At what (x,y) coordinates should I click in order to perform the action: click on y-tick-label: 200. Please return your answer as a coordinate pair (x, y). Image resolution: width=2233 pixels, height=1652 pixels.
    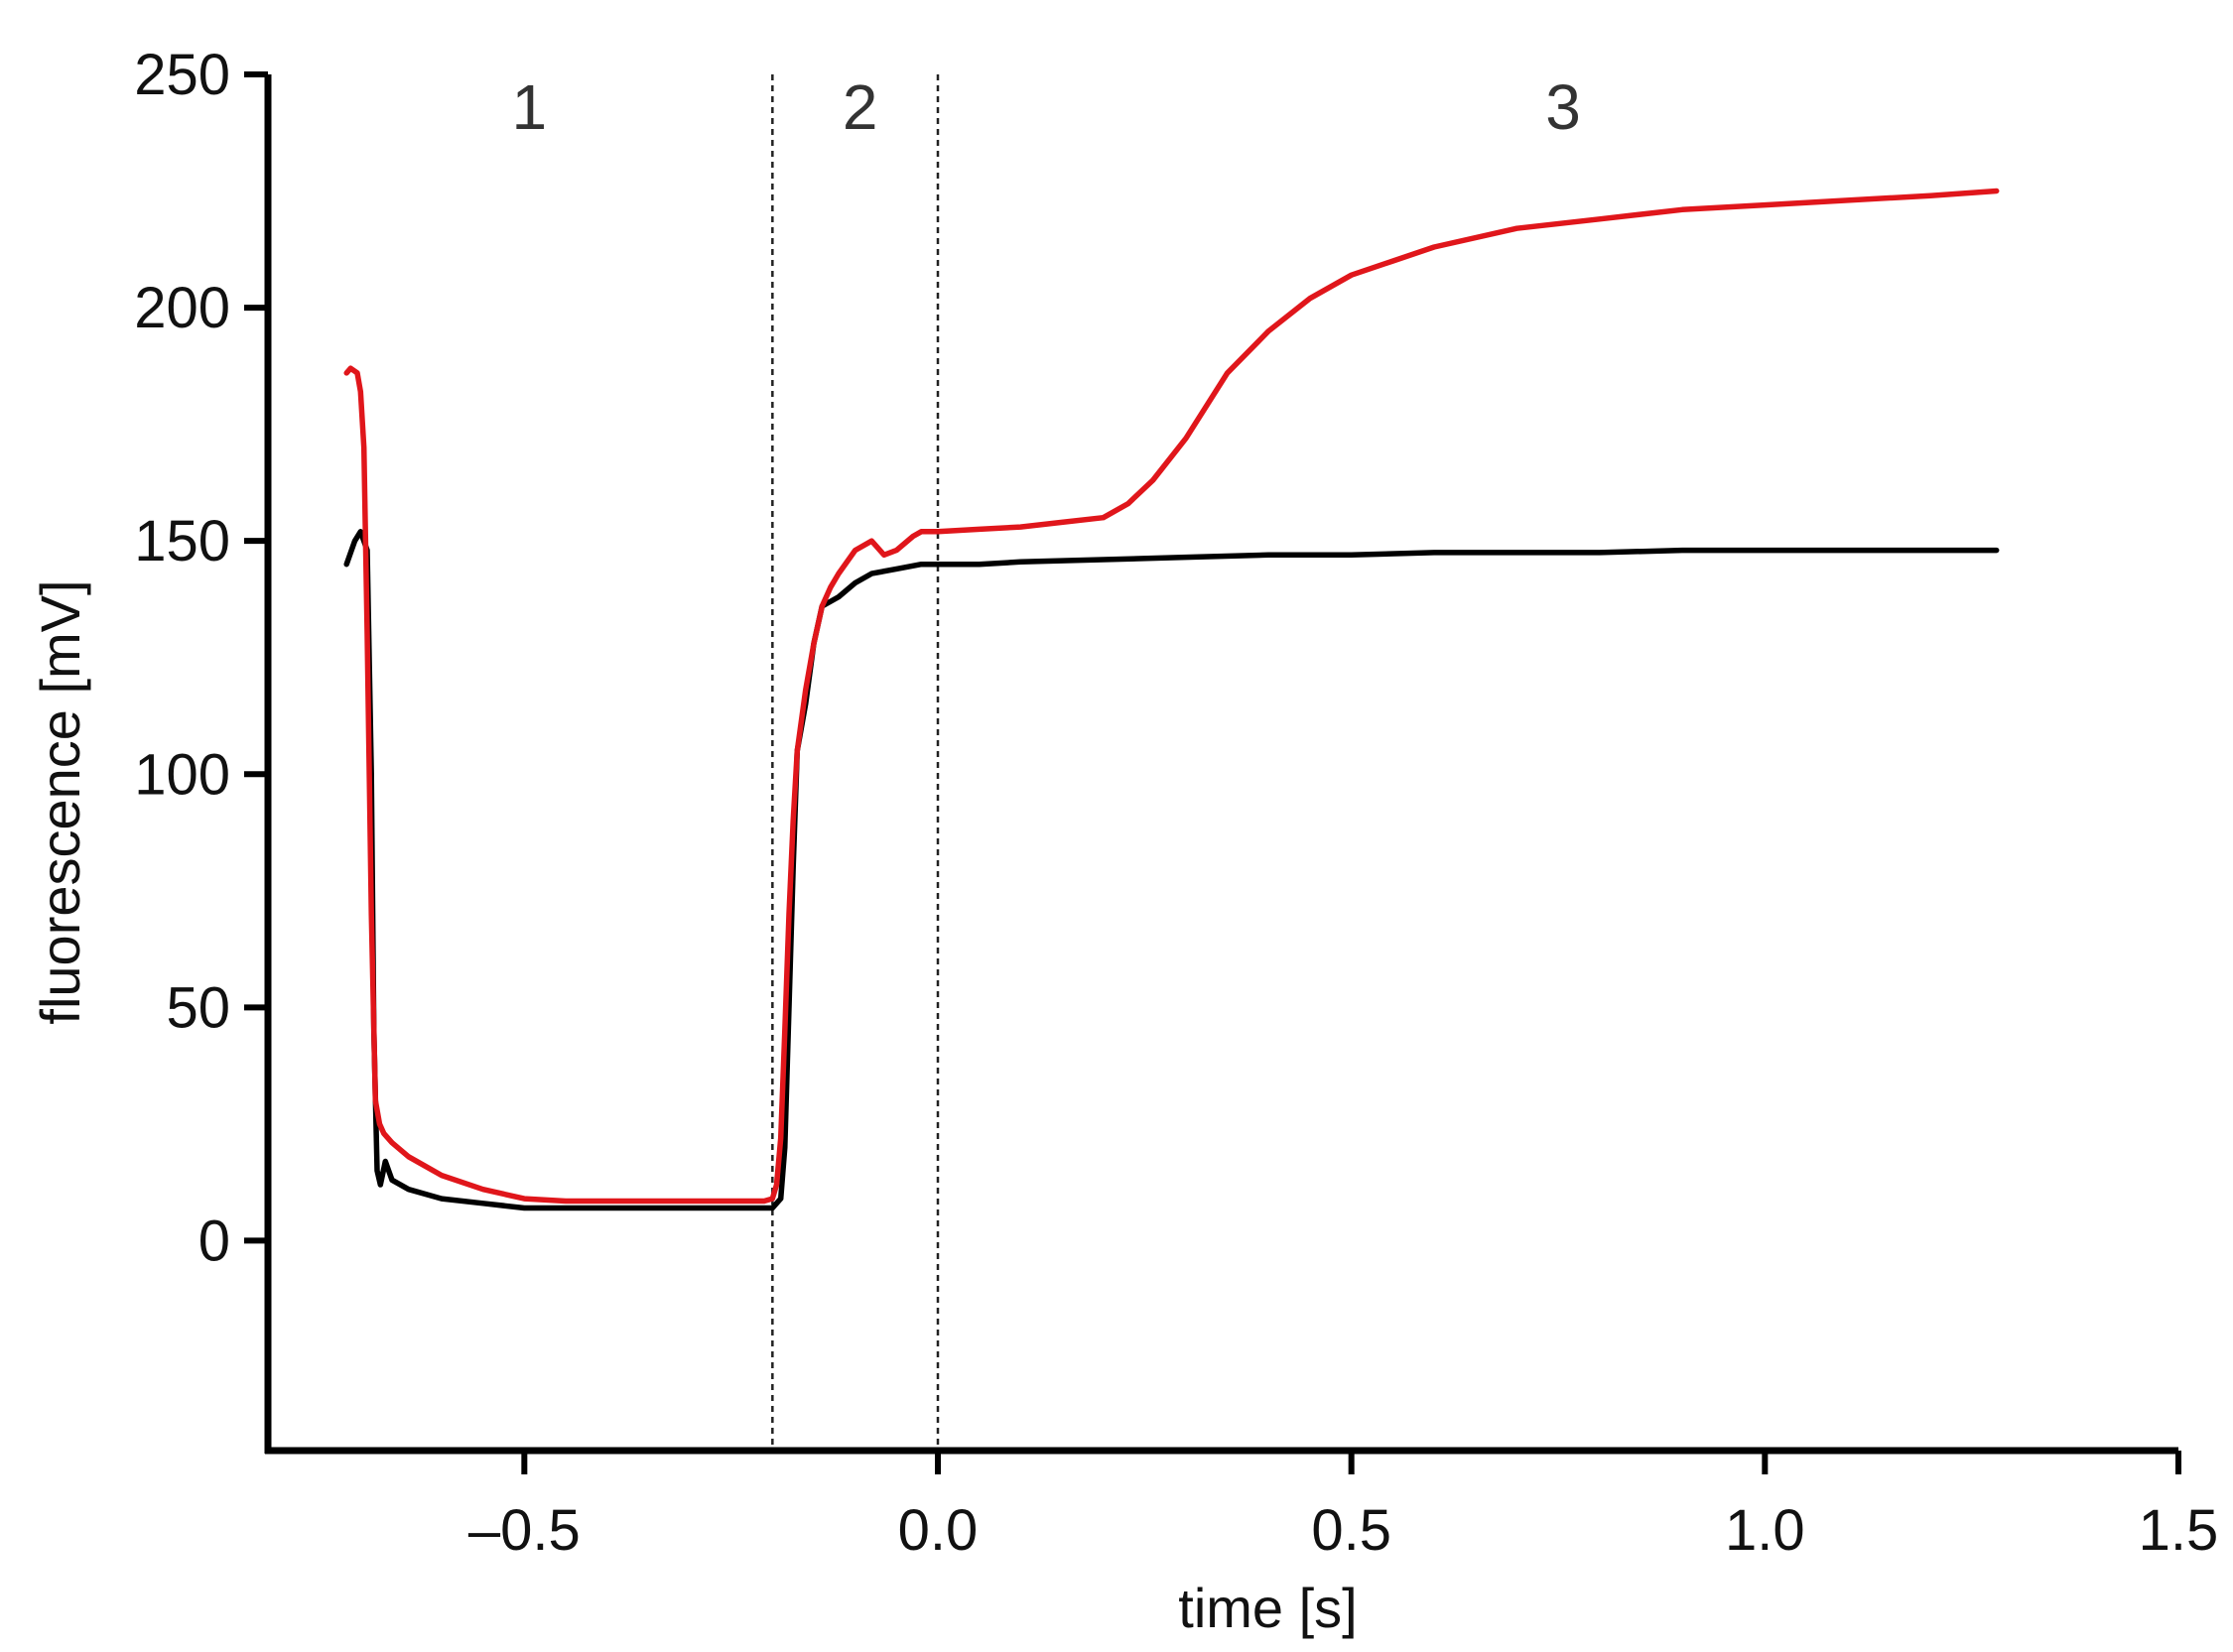
    Looking at the image, I should click on (182, 308).